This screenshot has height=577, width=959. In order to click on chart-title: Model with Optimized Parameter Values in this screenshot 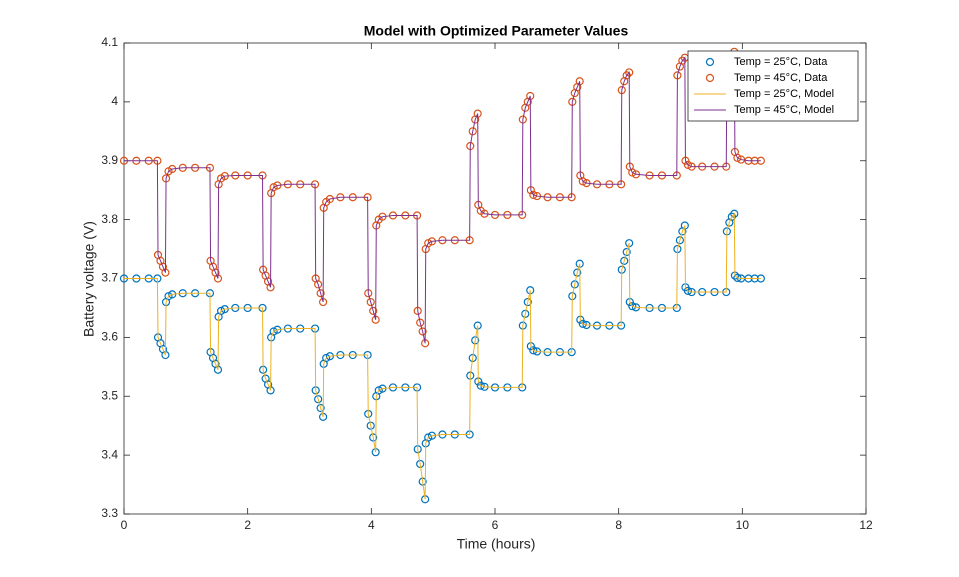, I will do `click(496, 31)`.